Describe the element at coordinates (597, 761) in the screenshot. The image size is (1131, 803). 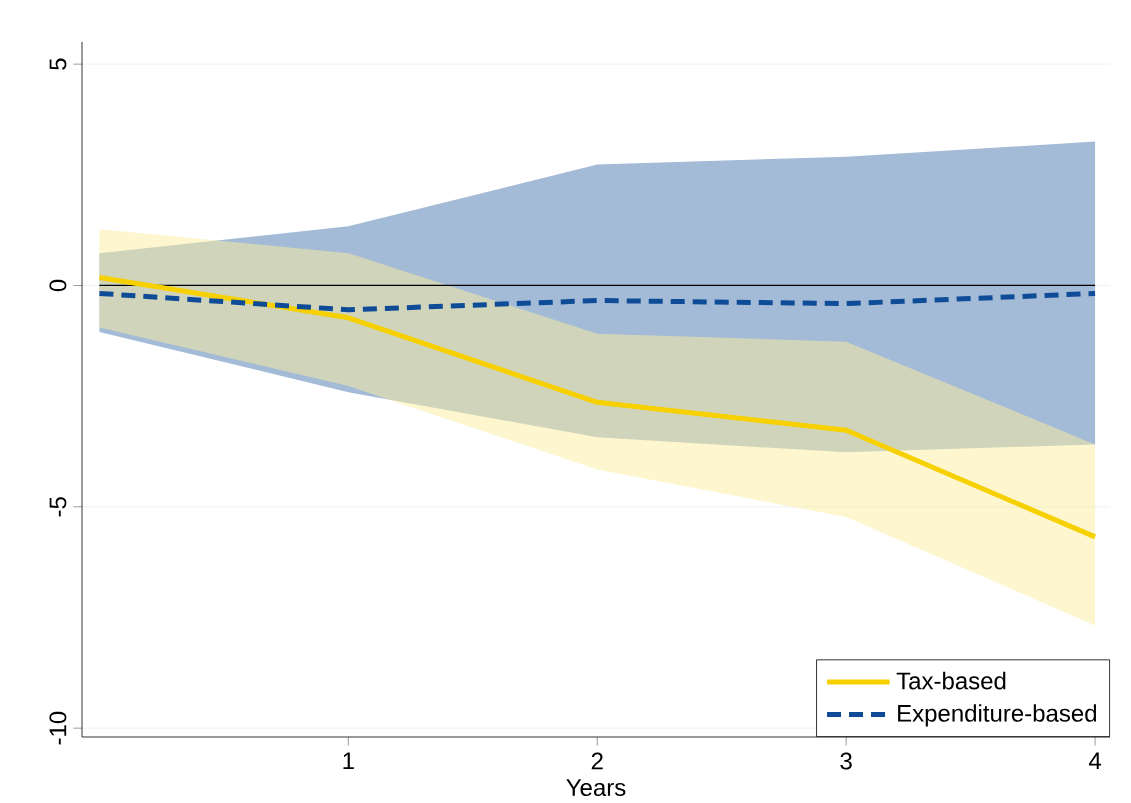
I see `x-tick-label: 2` at that location.